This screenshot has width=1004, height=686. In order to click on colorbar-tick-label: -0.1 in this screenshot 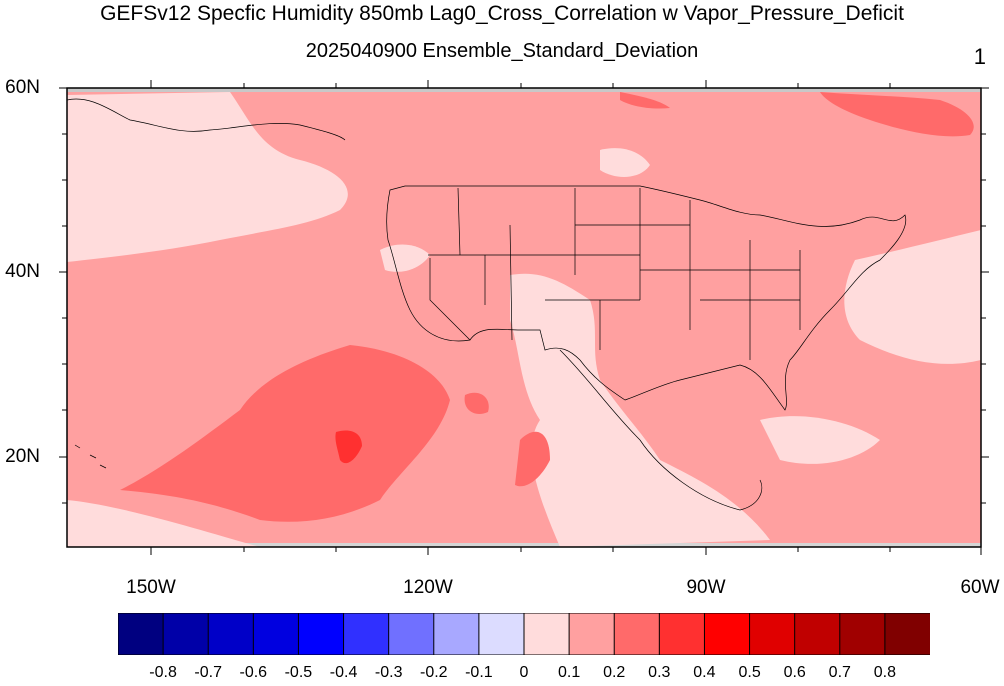, I will do `click(479, 672)`.